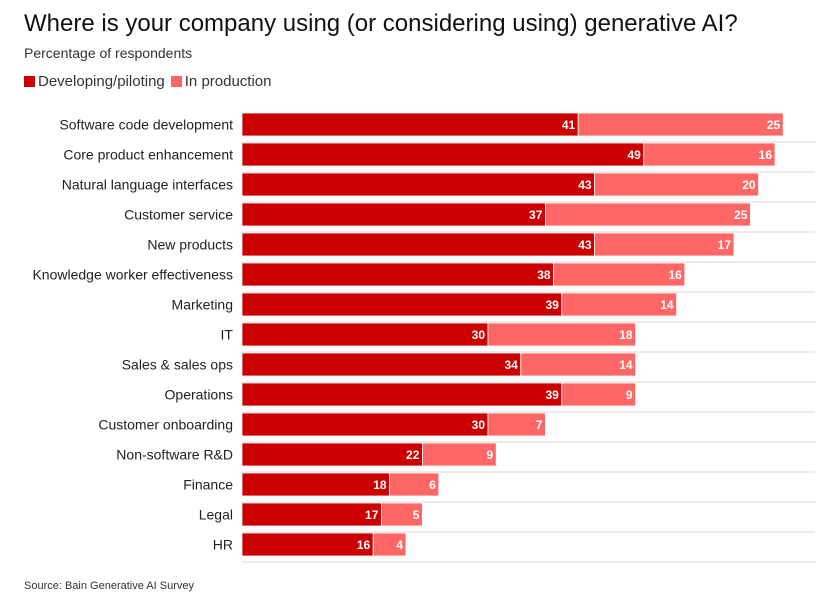 This screenshot has height=602, width=834. What do you see at coordinates (202, 305) in the screenshot?
I see `category-label: Marketing` at bounding box center [202, 305].